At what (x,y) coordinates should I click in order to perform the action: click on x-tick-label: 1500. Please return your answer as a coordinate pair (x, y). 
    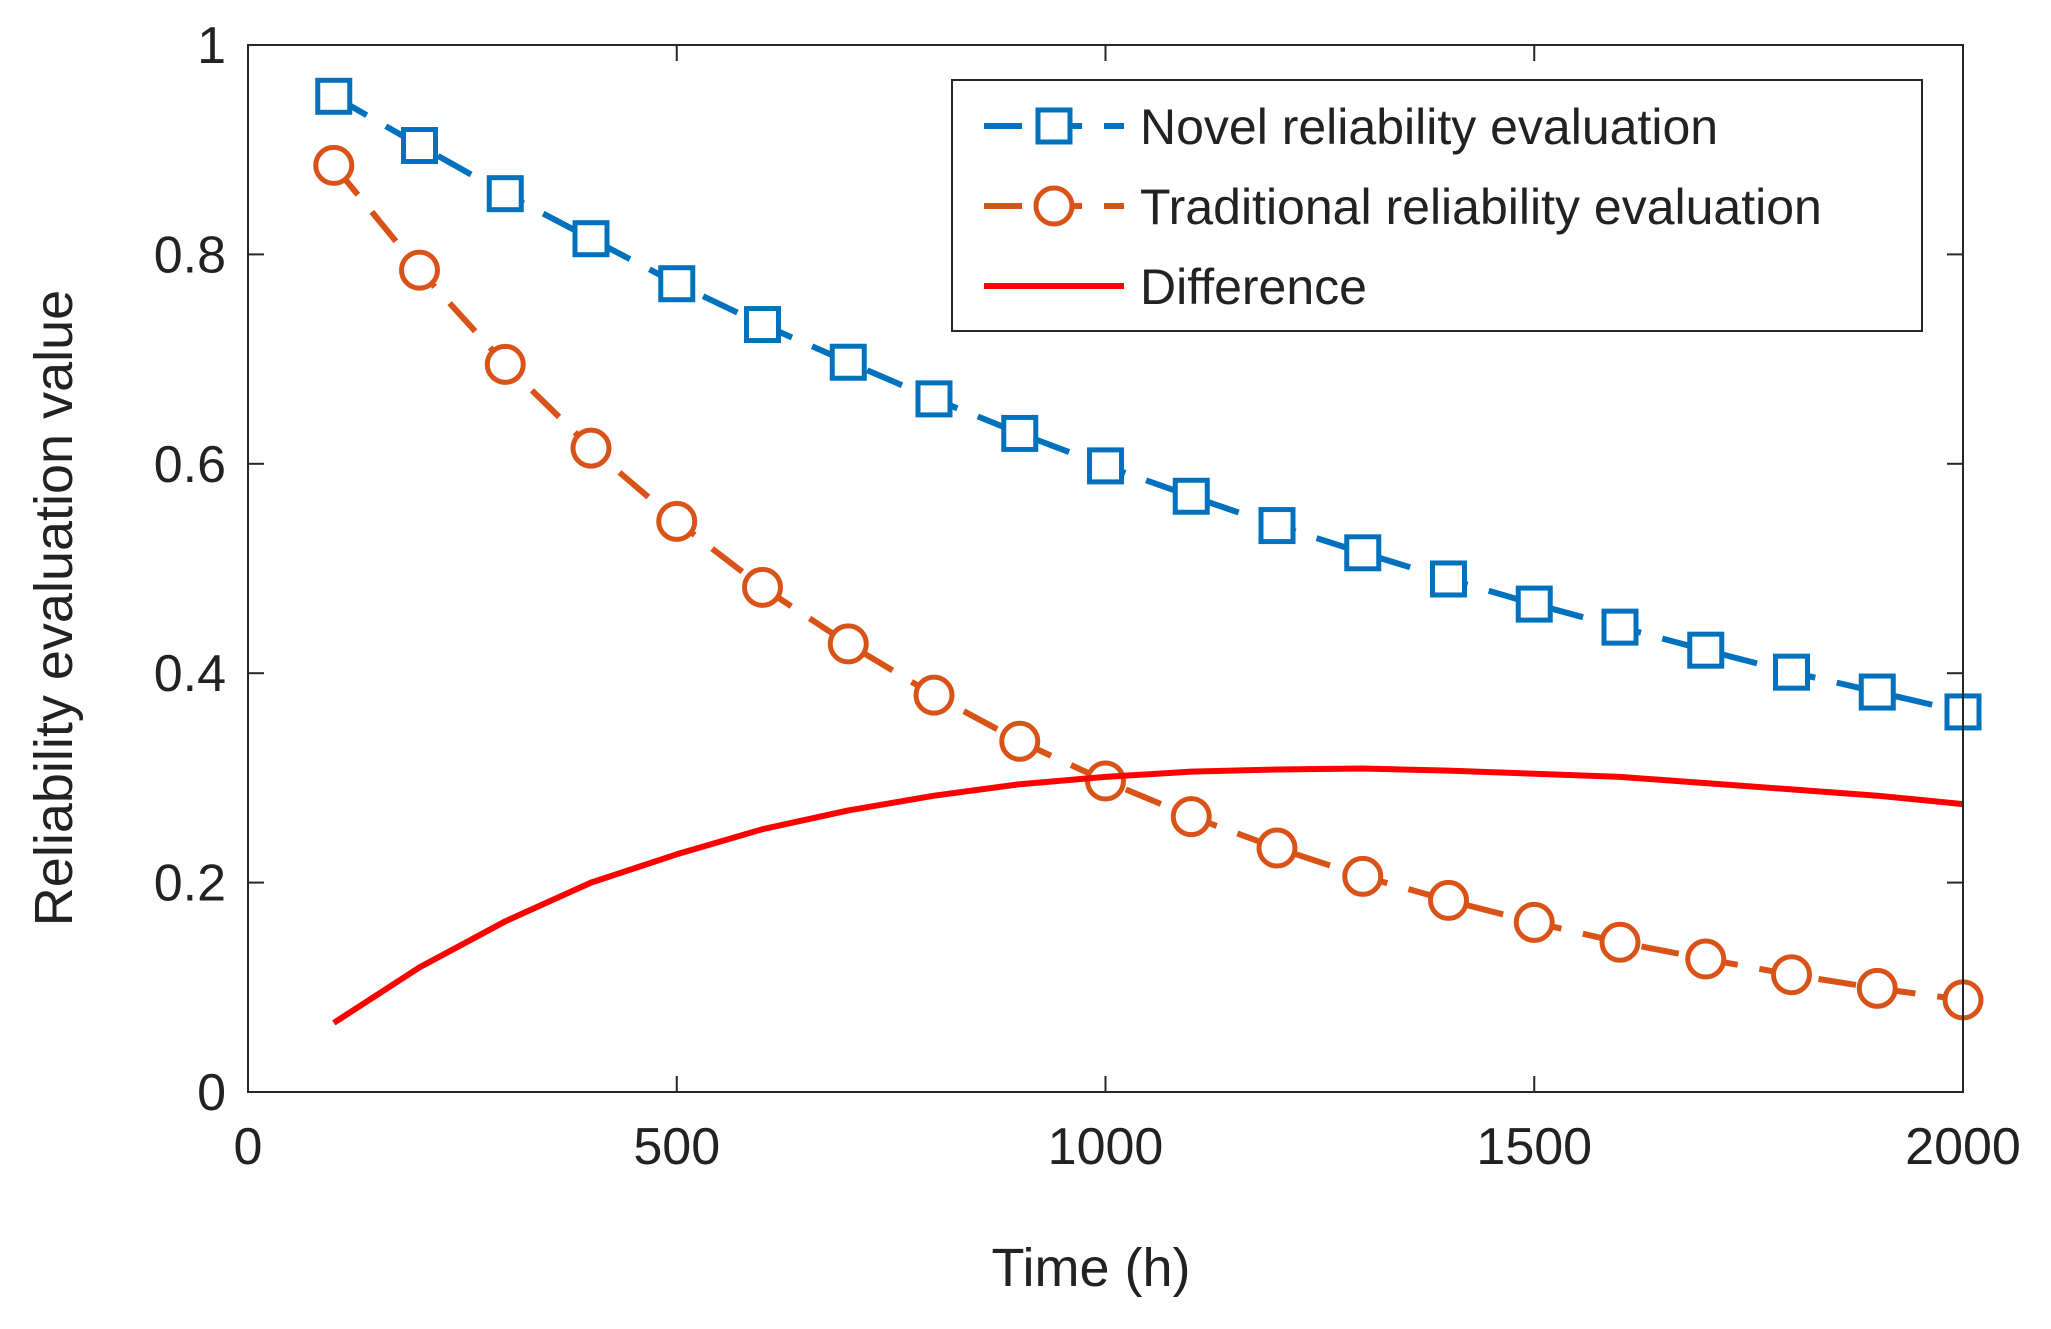
    Looking at the image, I should click on (1534, 1147).